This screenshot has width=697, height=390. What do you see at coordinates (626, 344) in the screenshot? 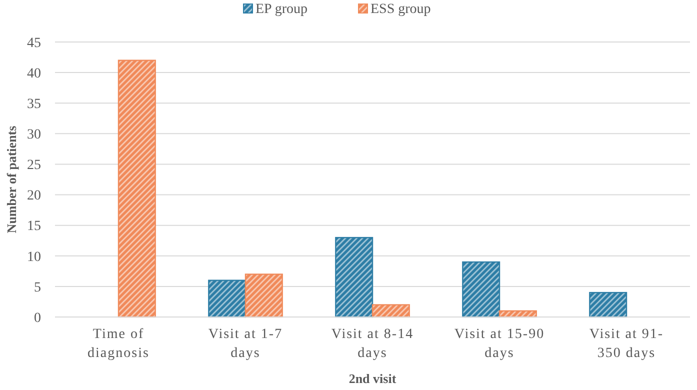
I see `x-tick-label: Visit at 91-350 days` at bounding box center [626, 344].